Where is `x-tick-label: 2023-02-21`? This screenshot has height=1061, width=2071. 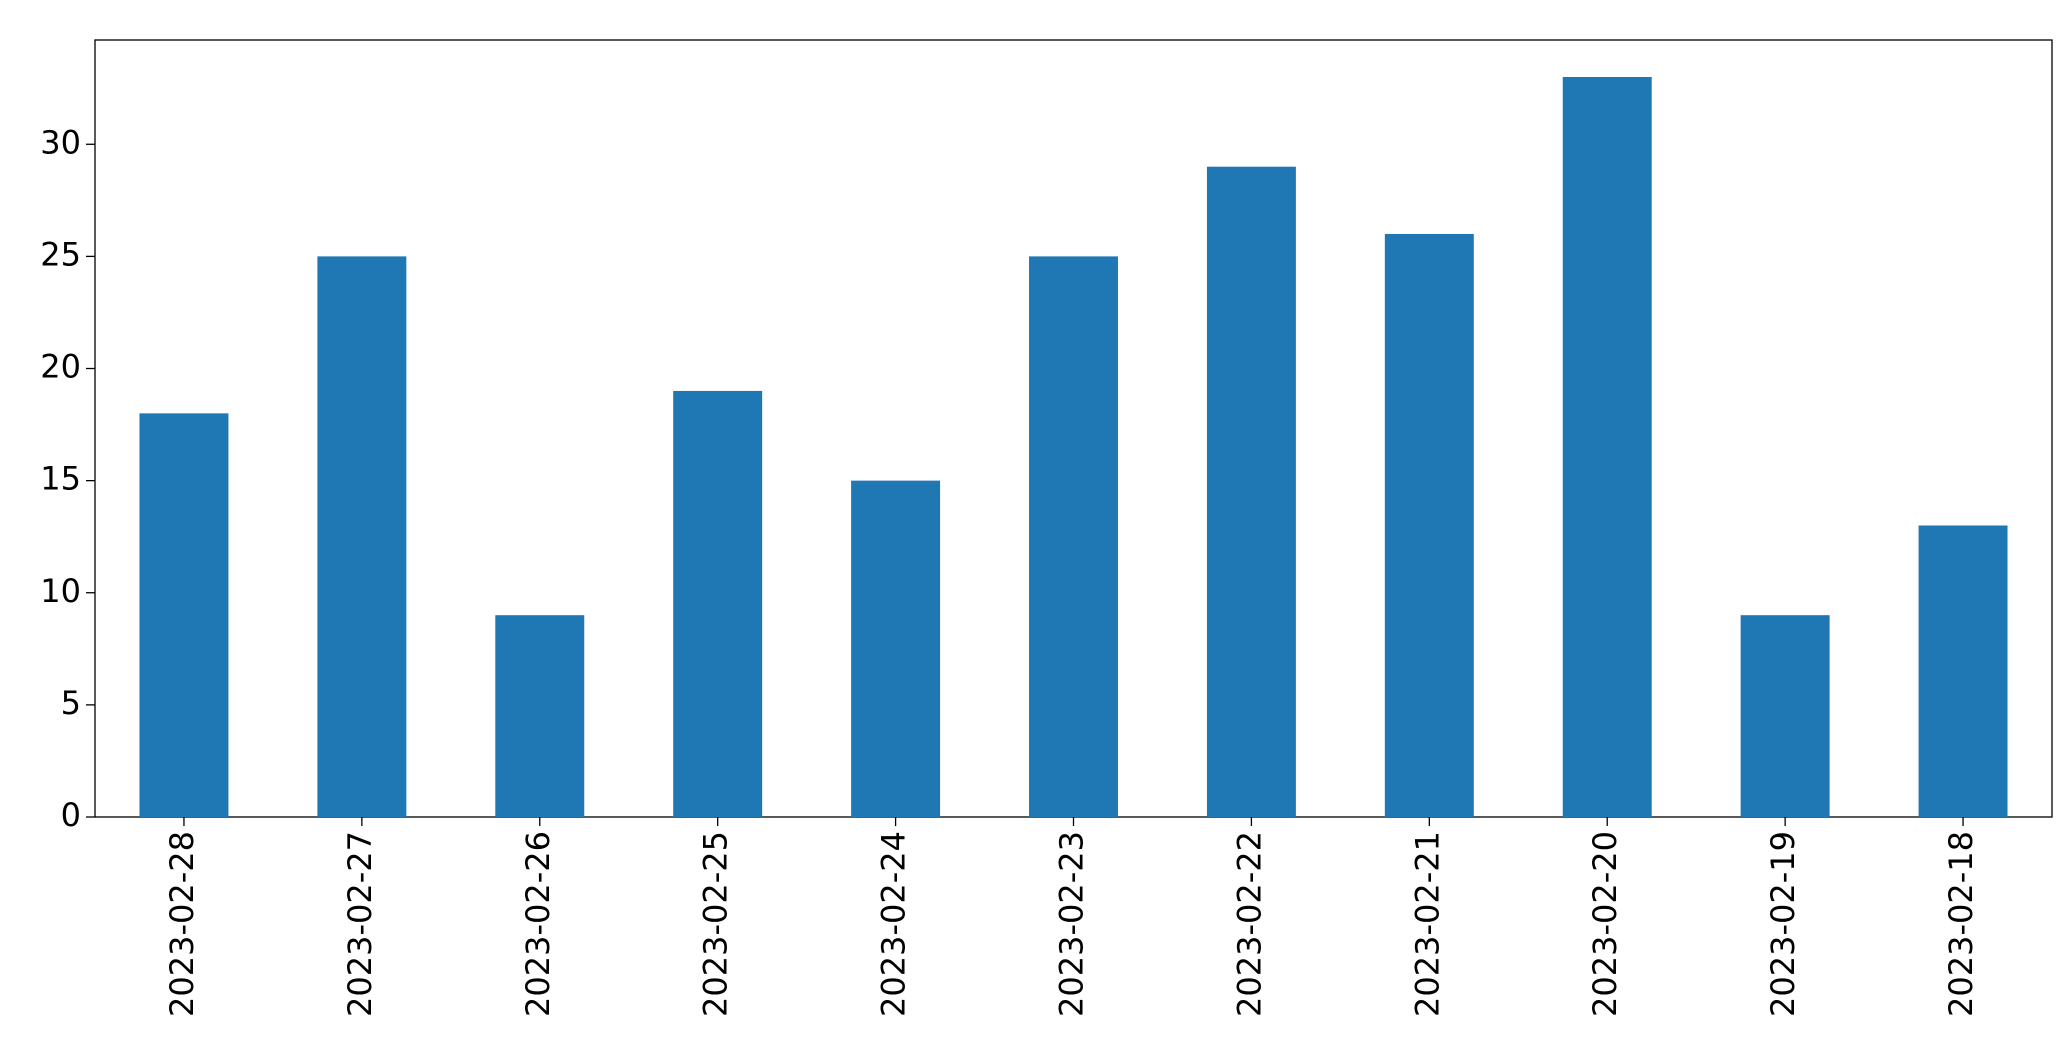
x-tick-label: 2023-02-21 is located at coordinates (1427, 924).